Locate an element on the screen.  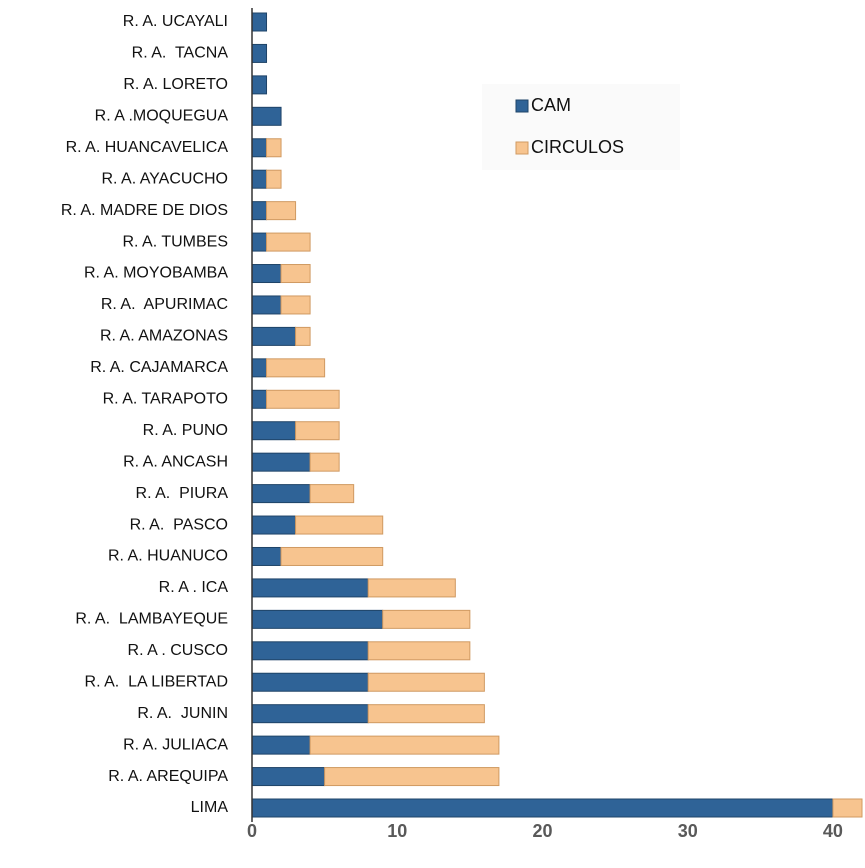
category-label: R. A. MOYOBAMBA is located at coordinates (156, 273).